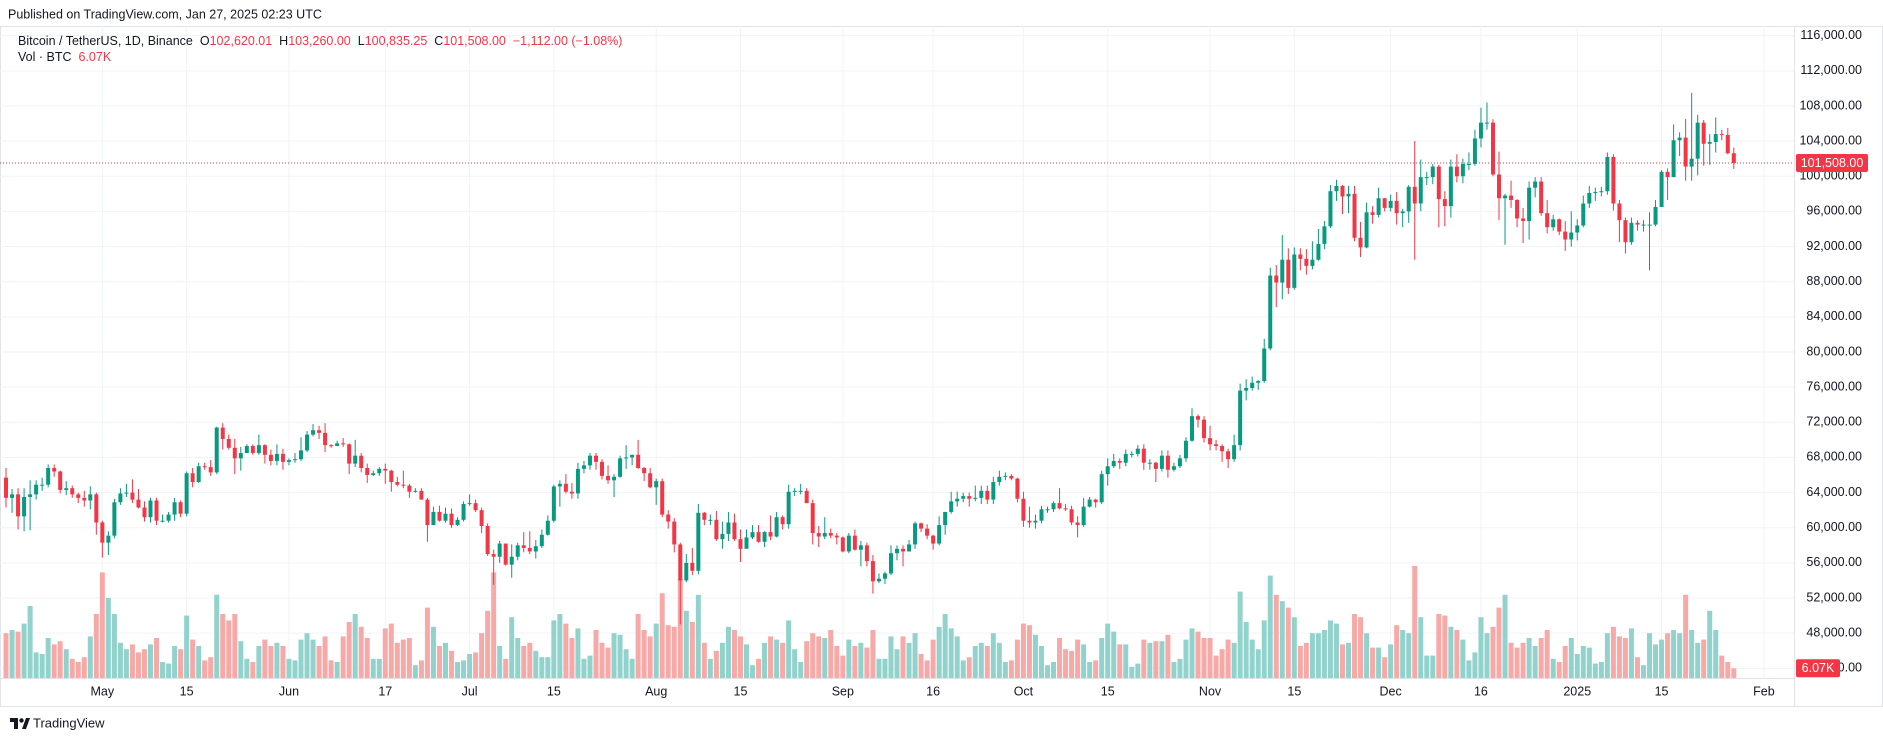  Describe the element at coordinates (26, 723) in the screenshot. I see `logo-mark` at that location.